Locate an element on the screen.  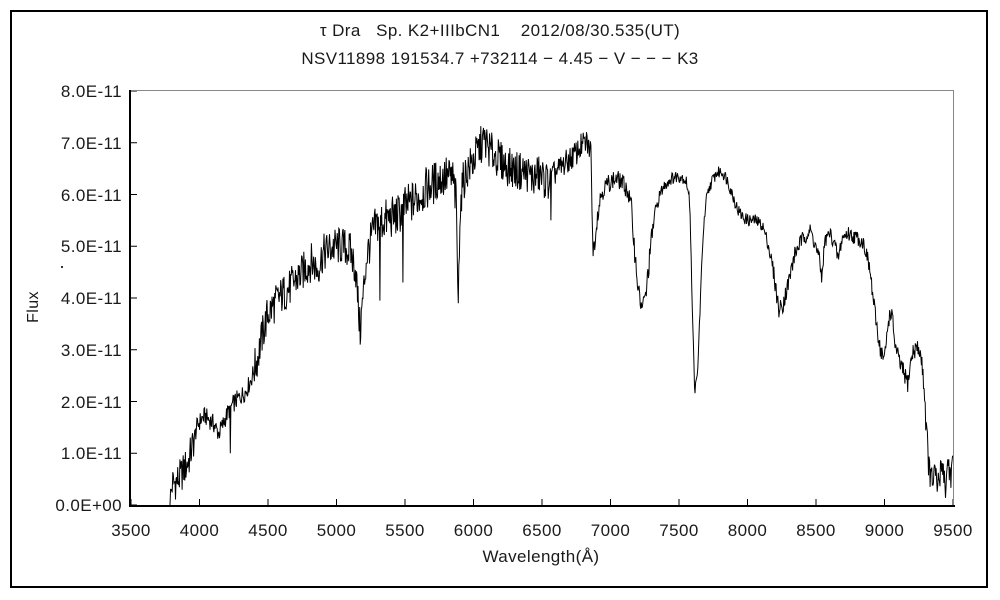
y-tick-label: 1.0E-11 is located at coordinates (91, 454).